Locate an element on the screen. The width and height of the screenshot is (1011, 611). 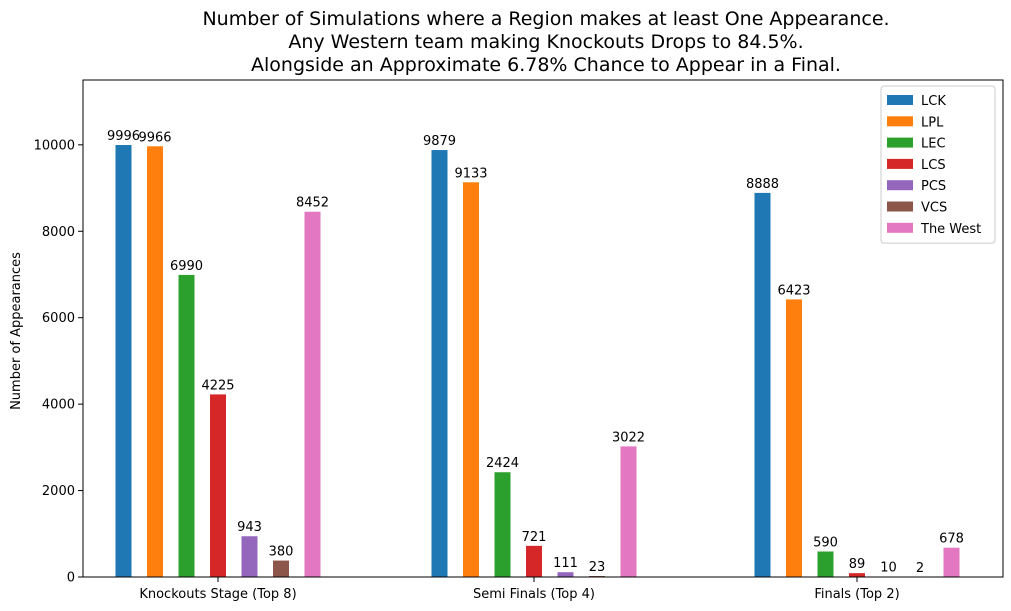
y-tick-label: 0 is located at coordinates (71, 578).